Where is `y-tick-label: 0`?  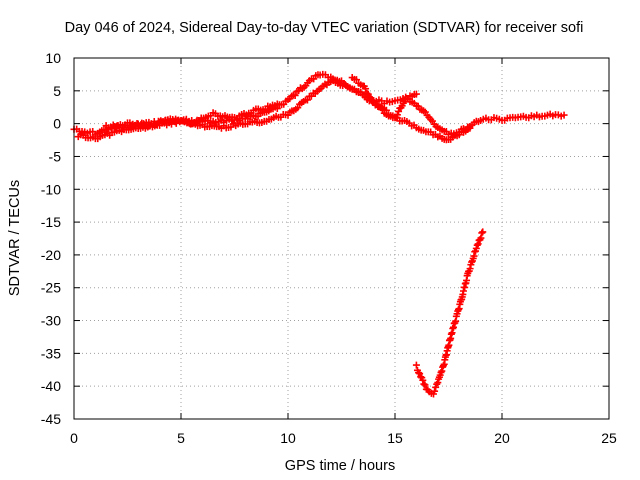
y-tick-label: 0 is located at coordinates (57, 124).